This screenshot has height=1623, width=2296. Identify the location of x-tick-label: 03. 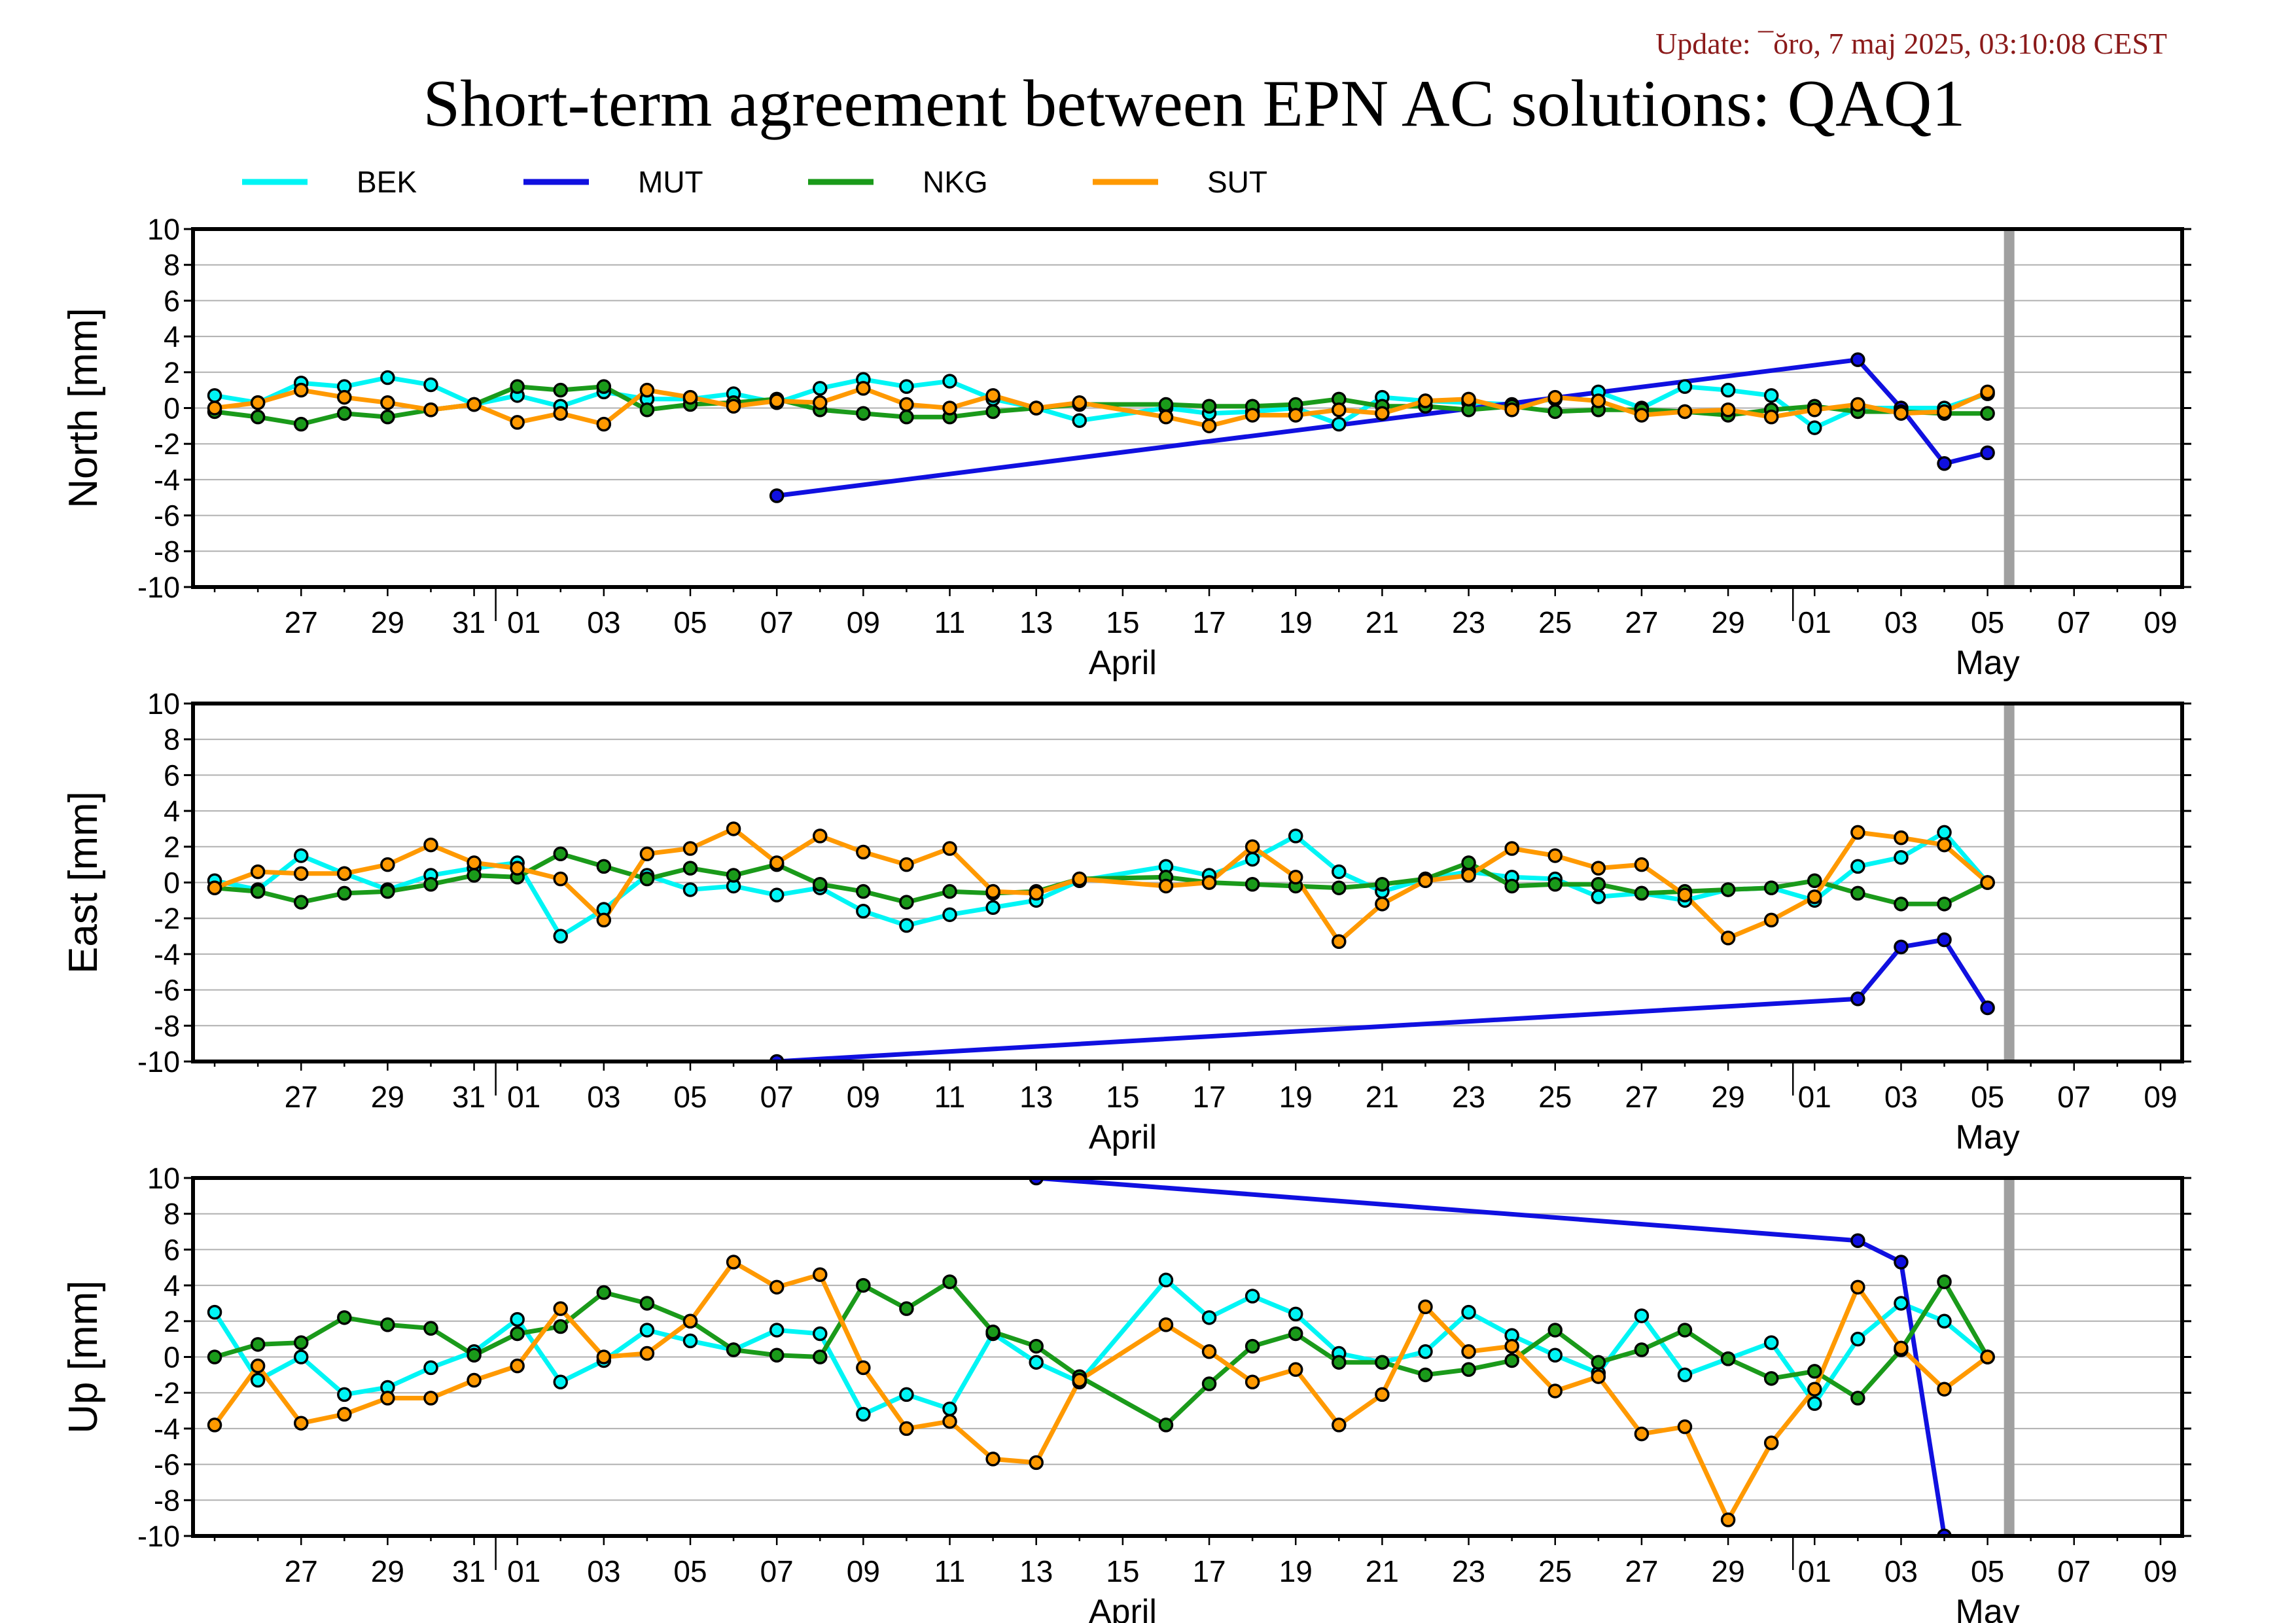
(1901, 1571).